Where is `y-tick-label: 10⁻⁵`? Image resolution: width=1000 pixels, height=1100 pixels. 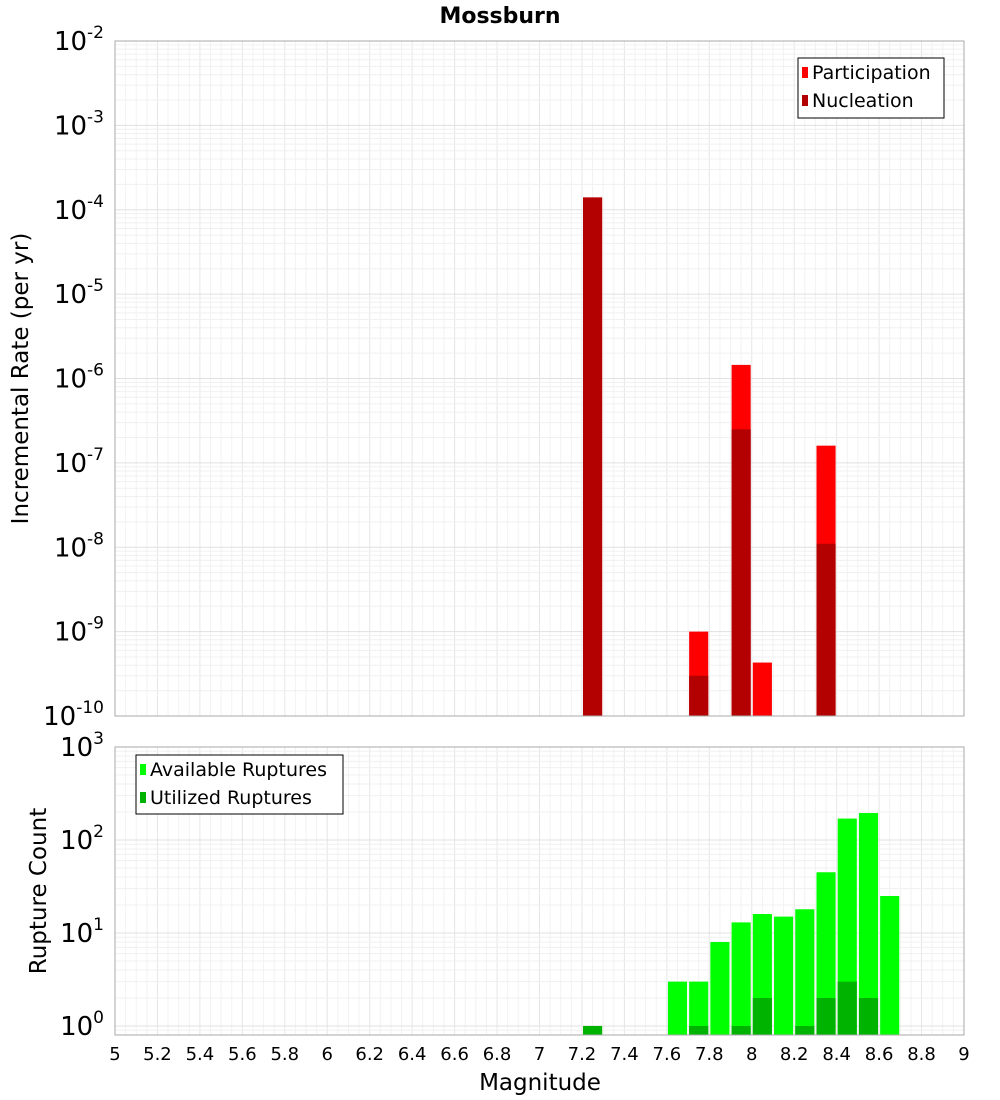 y-tick-label: 10⁻⁵ is located at coordinates (79, 293).